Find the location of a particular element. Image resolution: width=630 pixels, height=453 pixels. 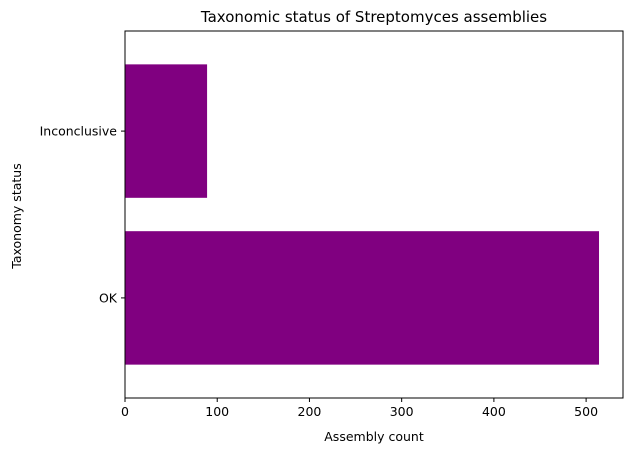

x-ticks: 0 100 200 300 400 500 is located at coordinates (359, 408).